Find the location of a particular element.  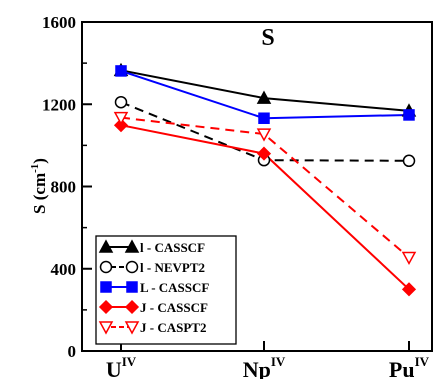

x-category-base: Np is located at coordinates (257, 368).